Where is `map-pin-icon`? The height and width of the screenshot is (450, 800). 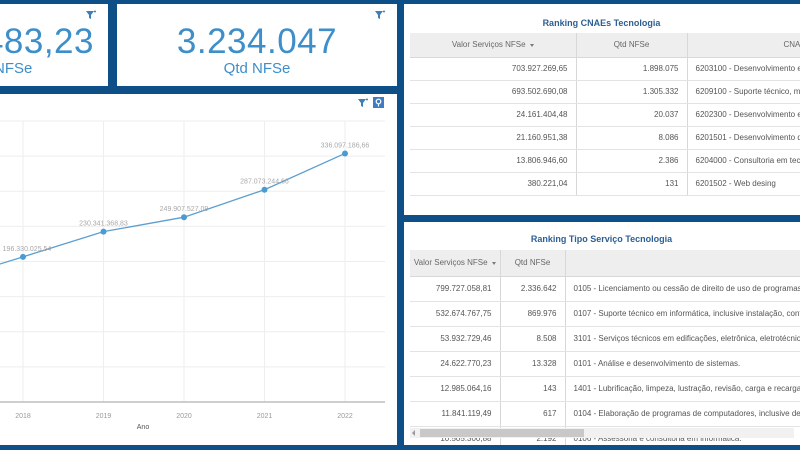 map-pin-icon is located at coordinates (378, 102).